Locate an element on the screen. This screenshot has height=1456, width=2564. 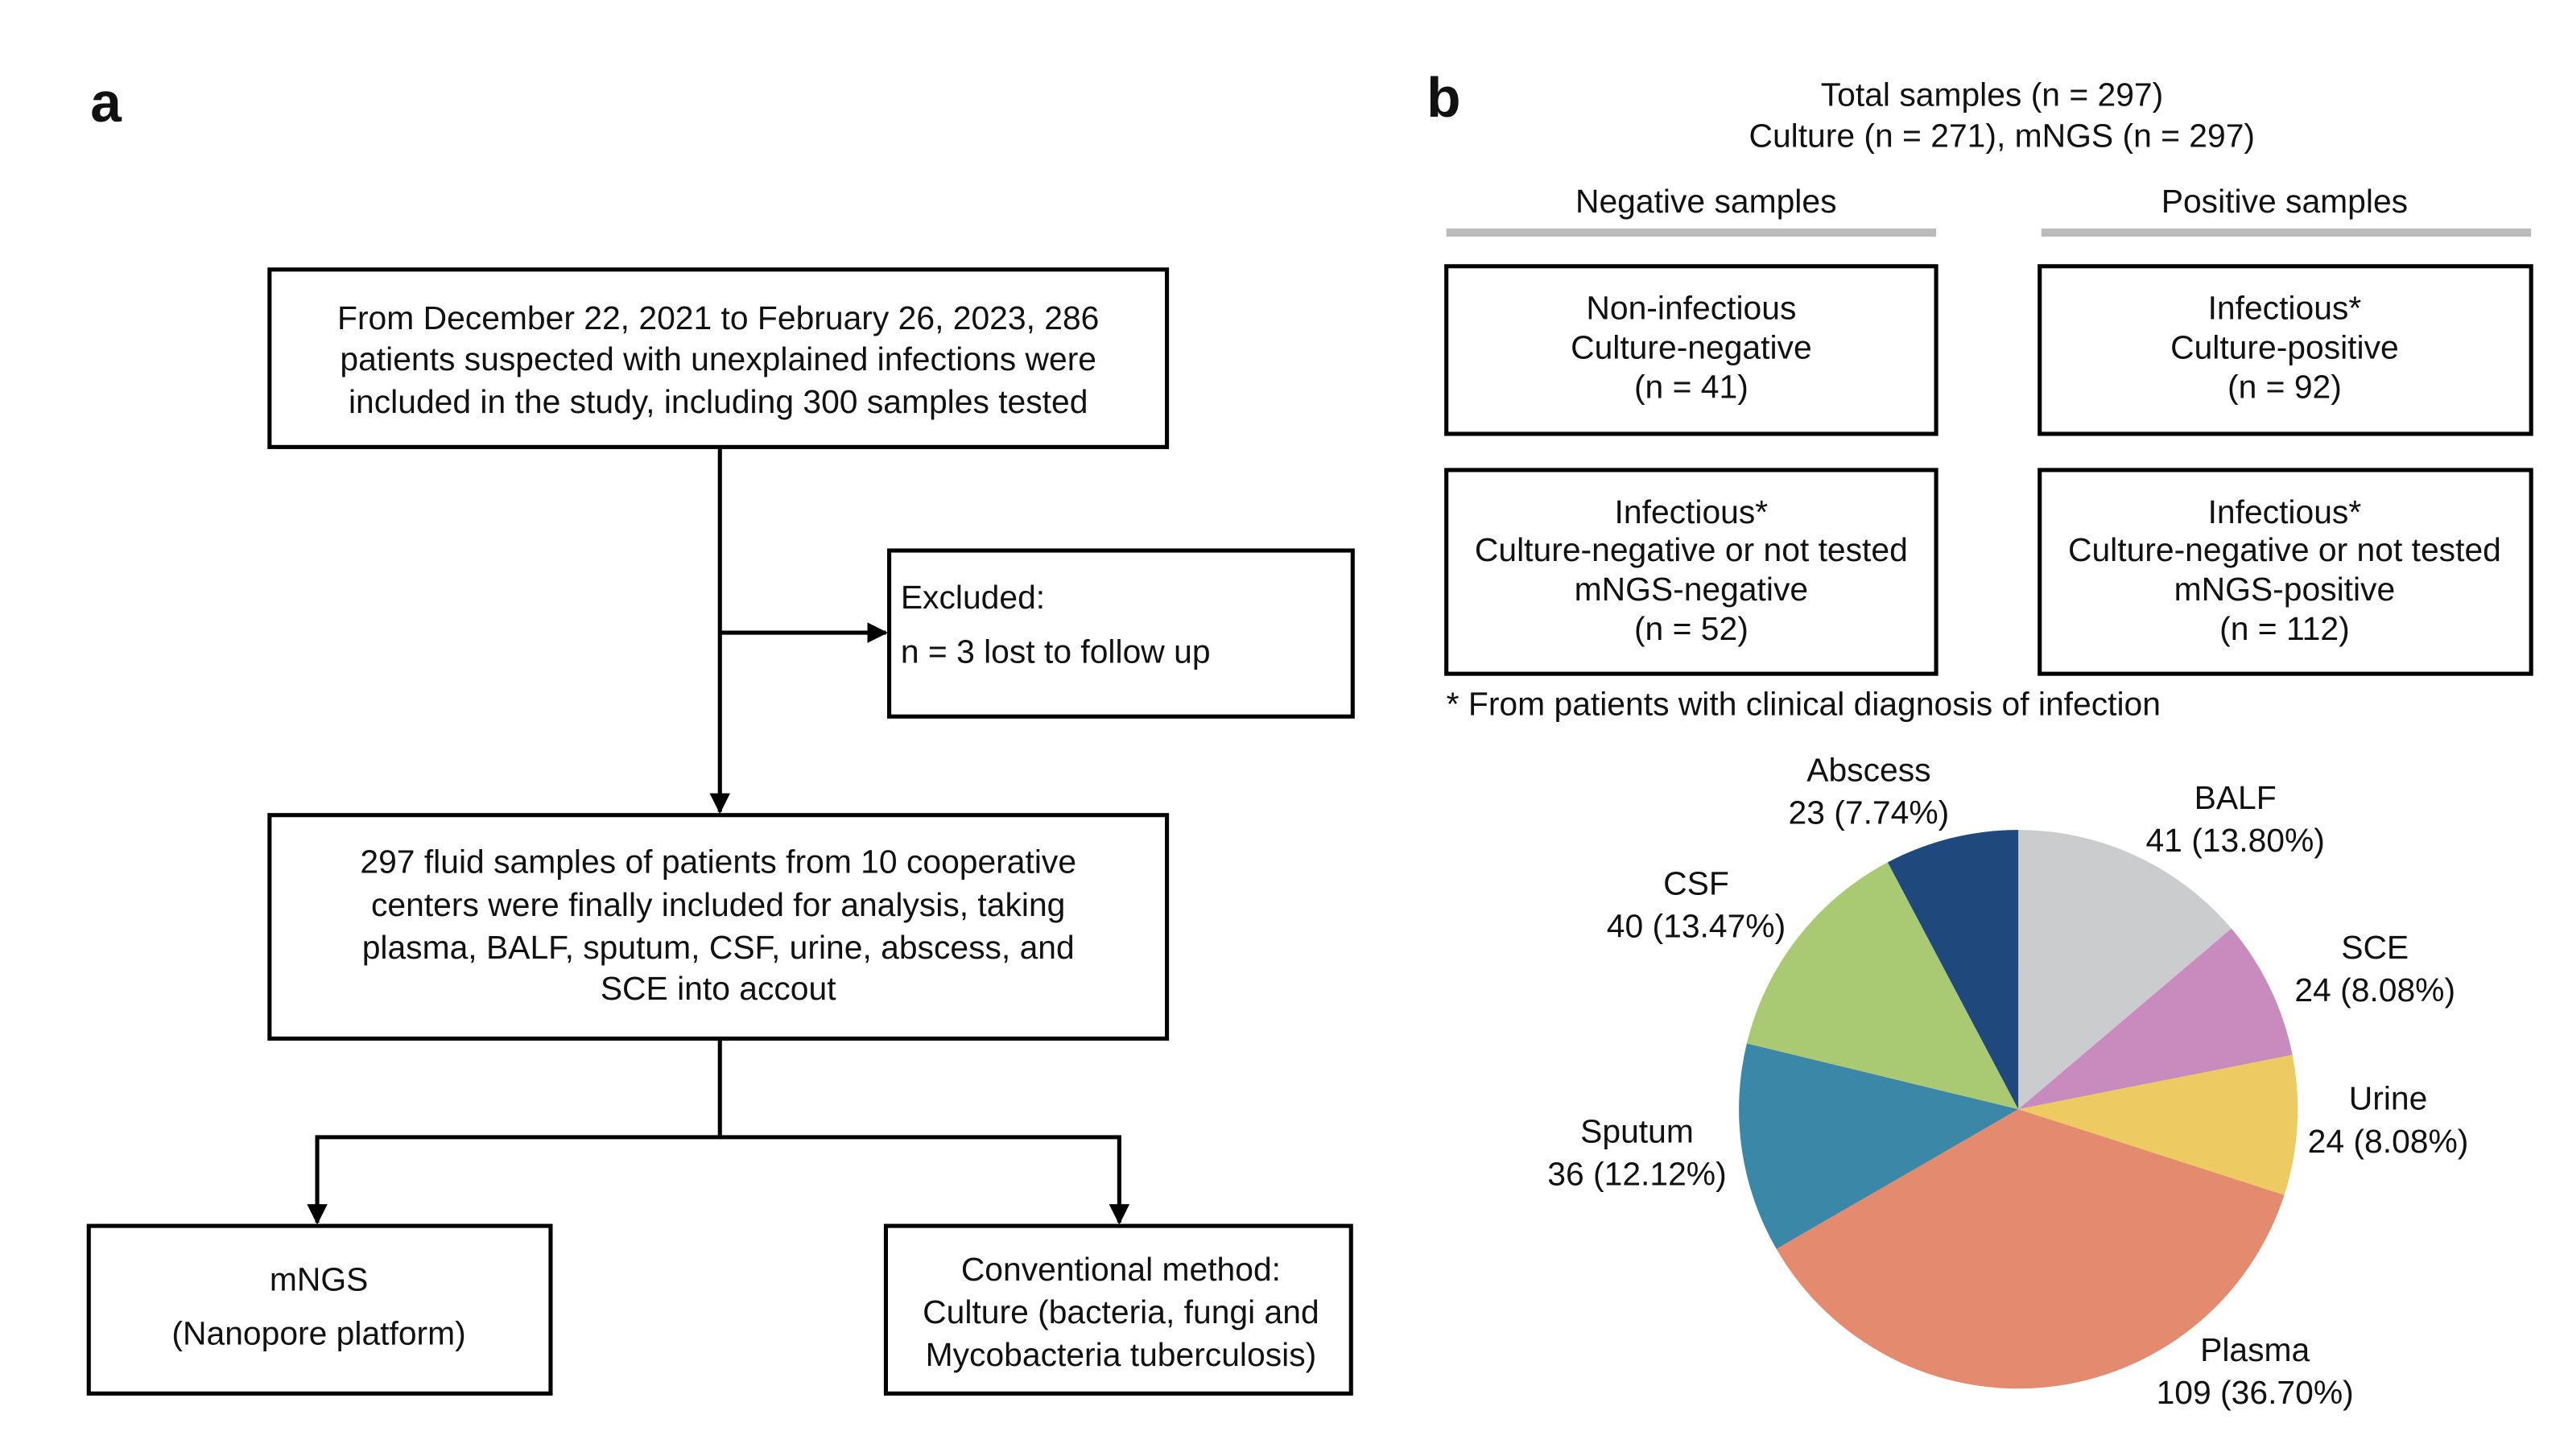
slice-label: BALF is located at coordinates (2235, 797).